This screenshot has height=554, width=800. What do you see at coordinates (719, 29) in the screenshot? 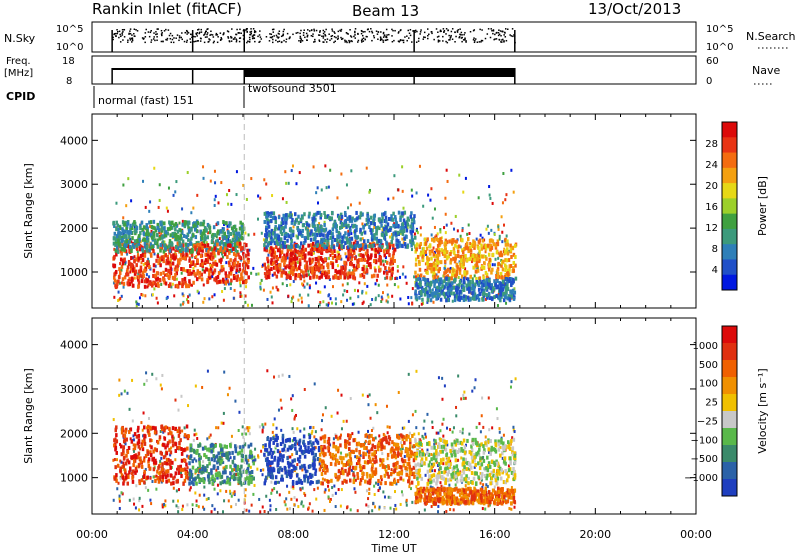
I see `nsearch-tick-top: 10^5` at bounding box center [719, 29].